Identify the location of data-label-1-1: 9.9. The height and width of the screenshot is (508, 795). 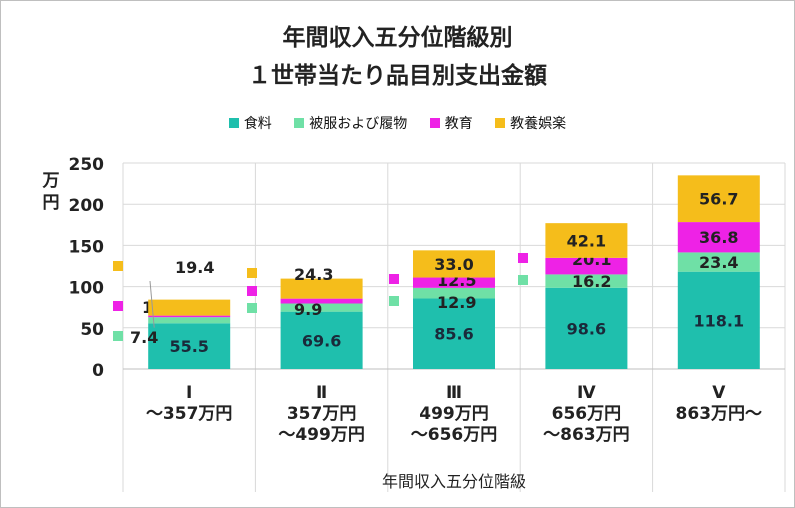
(308, 309).